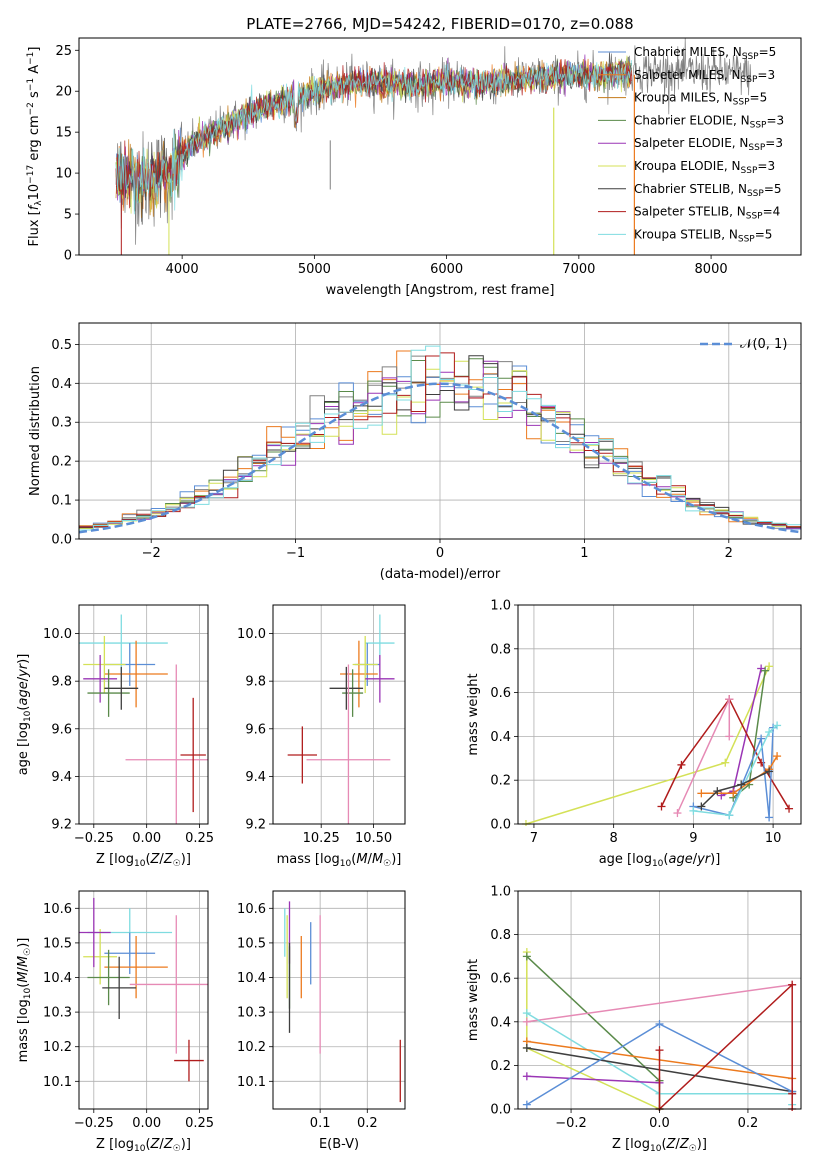 Image resolution: width=819 pixels, height=1170 pixels. I want to click on legend-label: Salpeter ELODIE, NSSP=3, so click(708, 144).